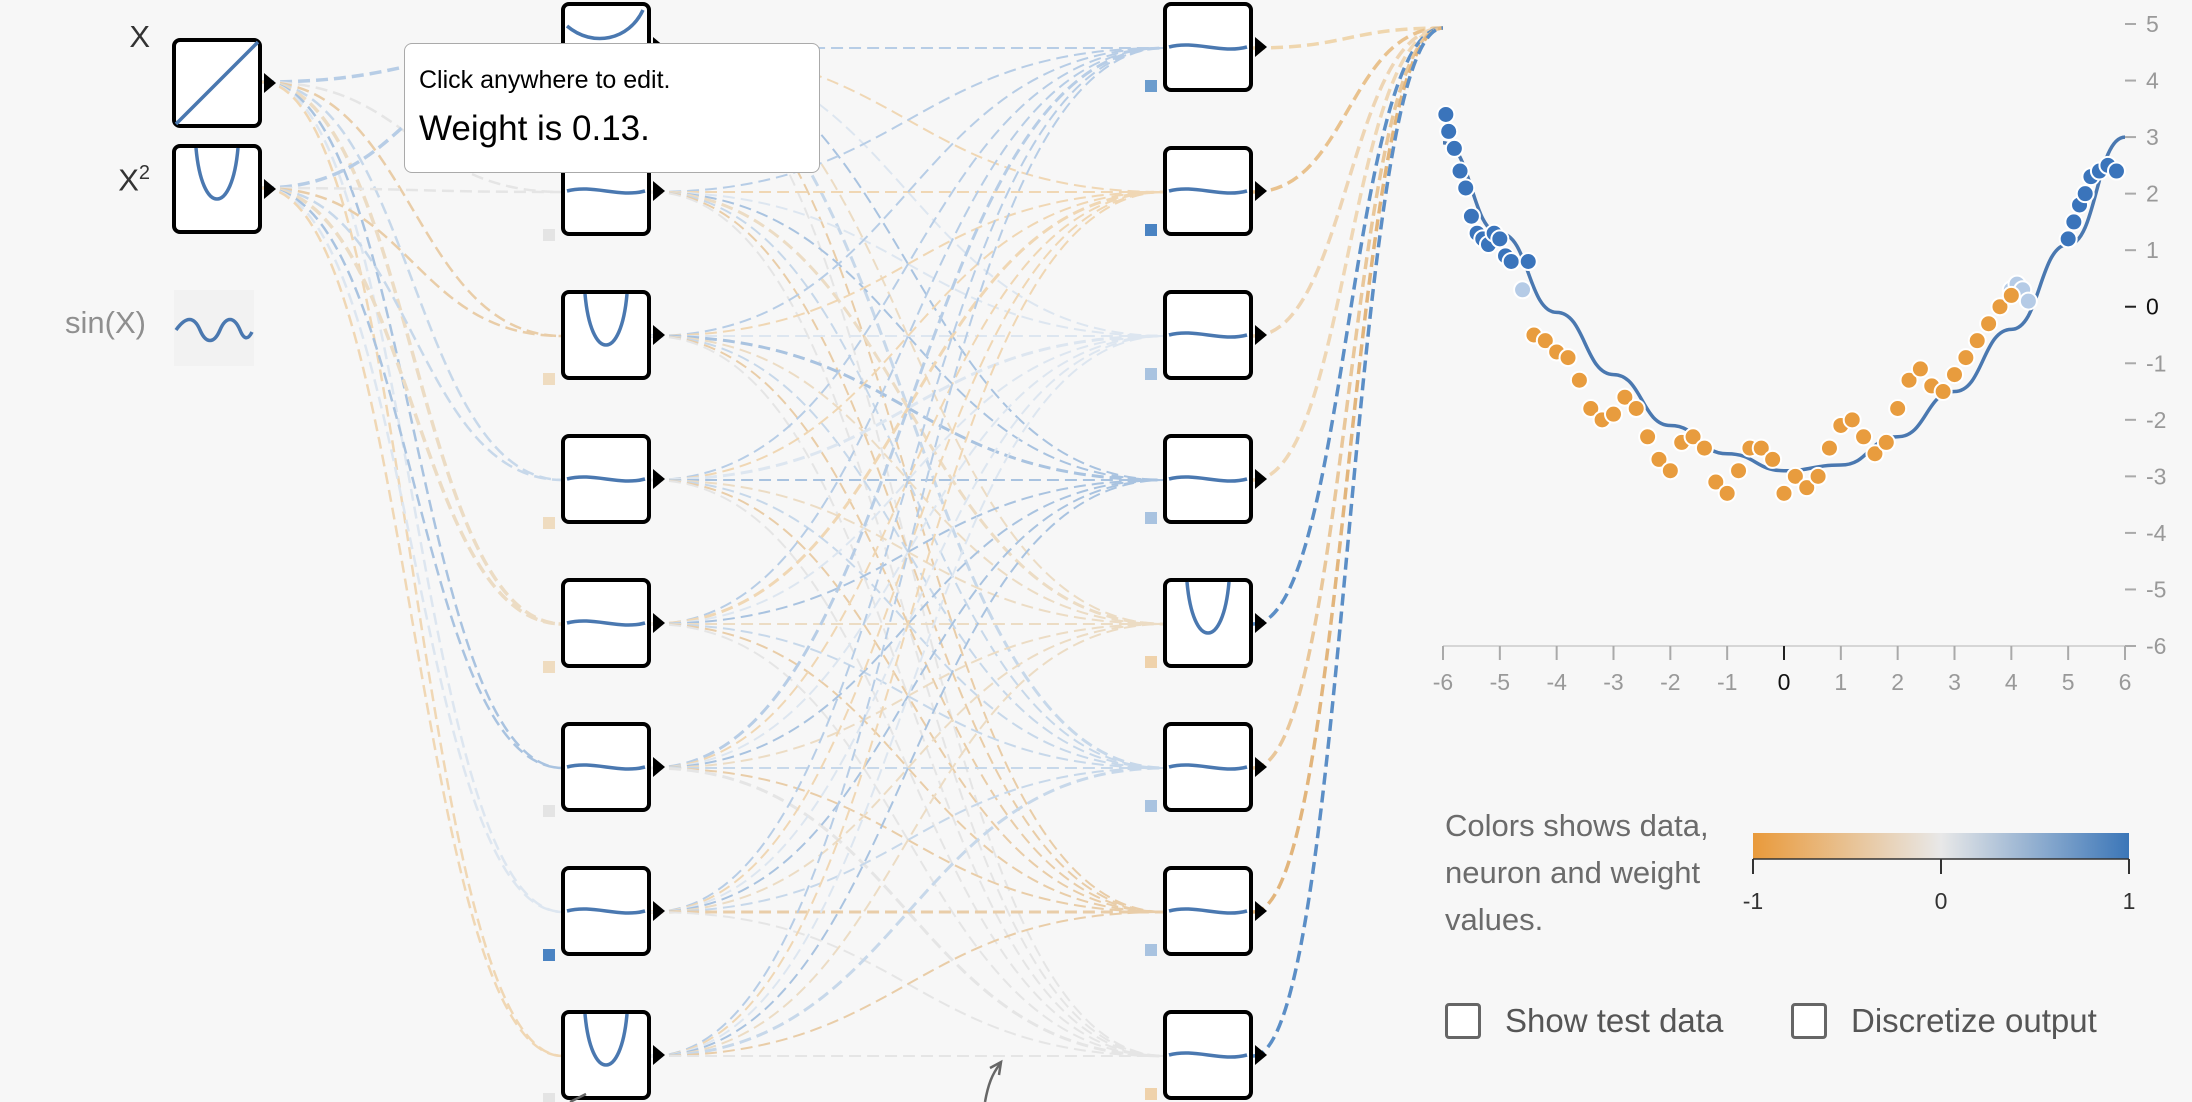 The width and height of the screenshot is (2192, 1102). Describe the element at coordinates (786, 1080) in the screenshot. I see `annotation-arrows` at that location.